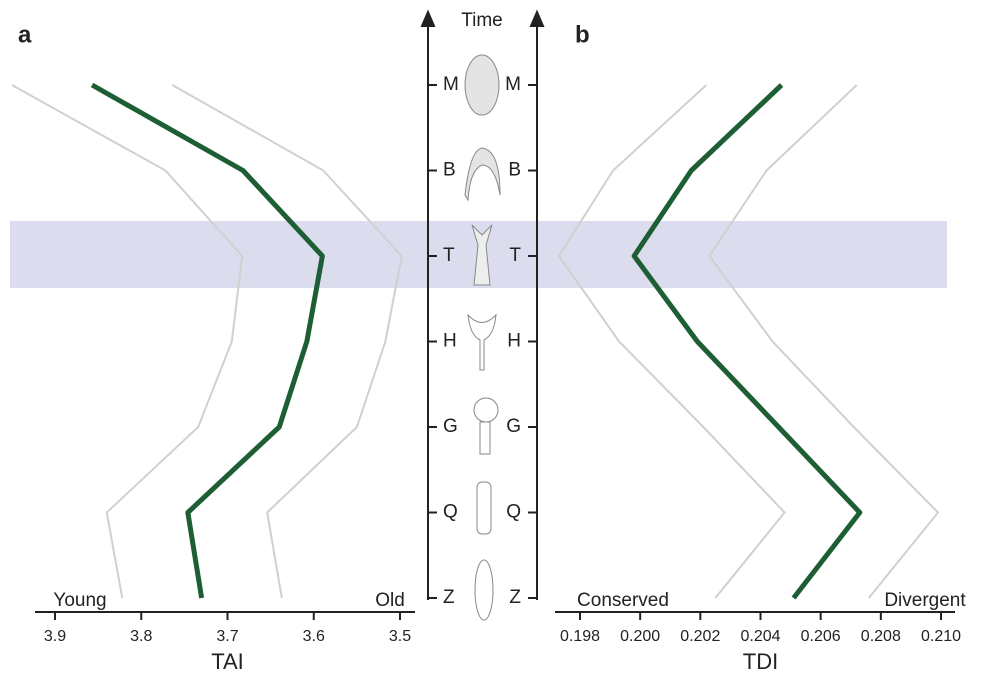 The width and height of the screenshot is (981, 681). What do you see at coordinates (623, 600) in the screenshot?
I see `x-annotation: Conserved` at bounding box center [623, 600].